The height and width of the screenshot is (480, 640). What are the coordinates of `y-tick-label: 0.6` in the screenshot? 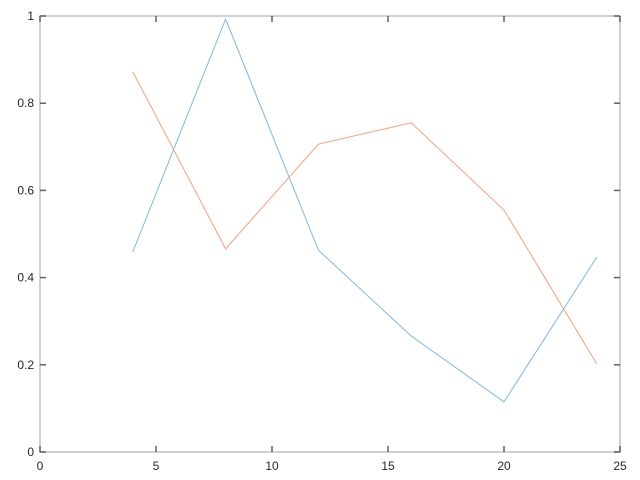 It's located at (25, 190).